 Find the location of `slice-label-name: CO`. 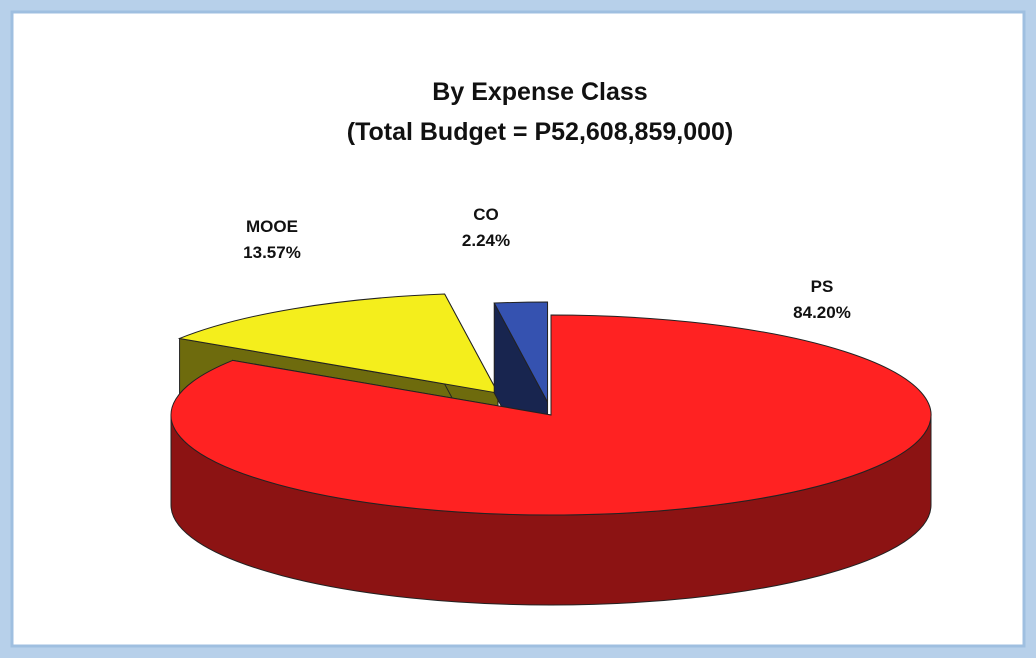

slice-label-name: CO is located at coordinates (486, 214).